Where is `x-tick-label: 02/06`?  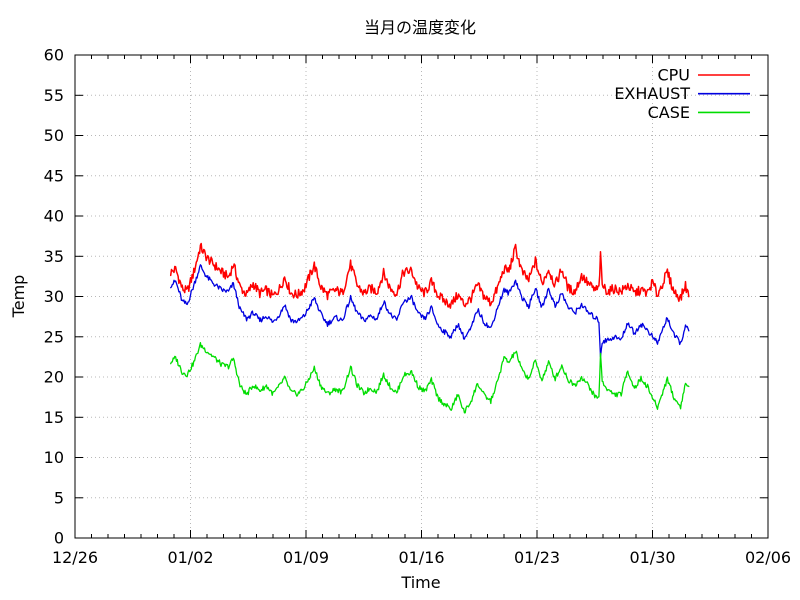 x-tick-label: 02/06 is located at coordinates (768, 557).